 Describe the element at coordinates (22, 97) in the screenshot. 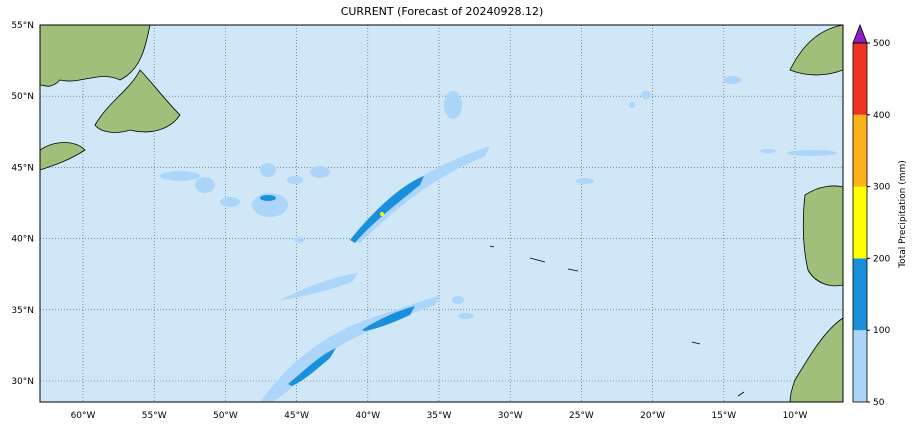

I see `lat-label: 50°N` at that location.